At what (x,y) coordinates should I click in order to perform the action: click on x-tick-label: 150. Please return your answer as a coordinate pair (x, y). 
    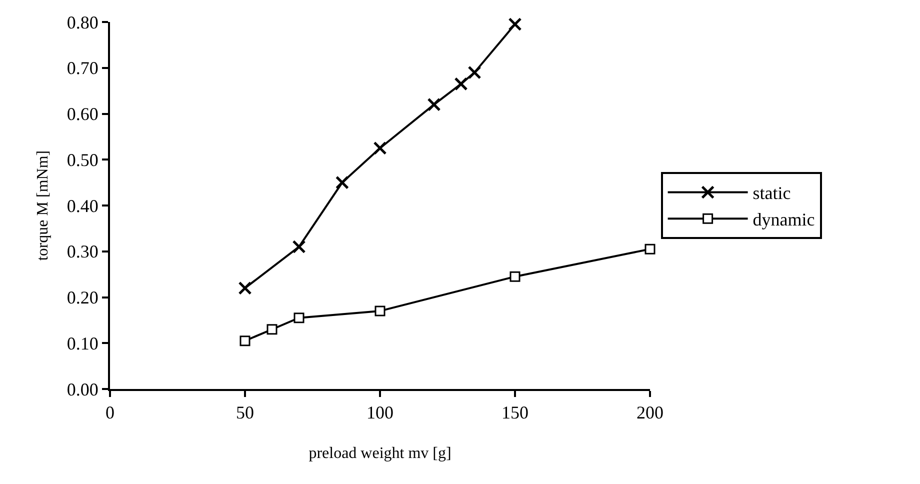
    Looking at the image, I should click on (515, 412).